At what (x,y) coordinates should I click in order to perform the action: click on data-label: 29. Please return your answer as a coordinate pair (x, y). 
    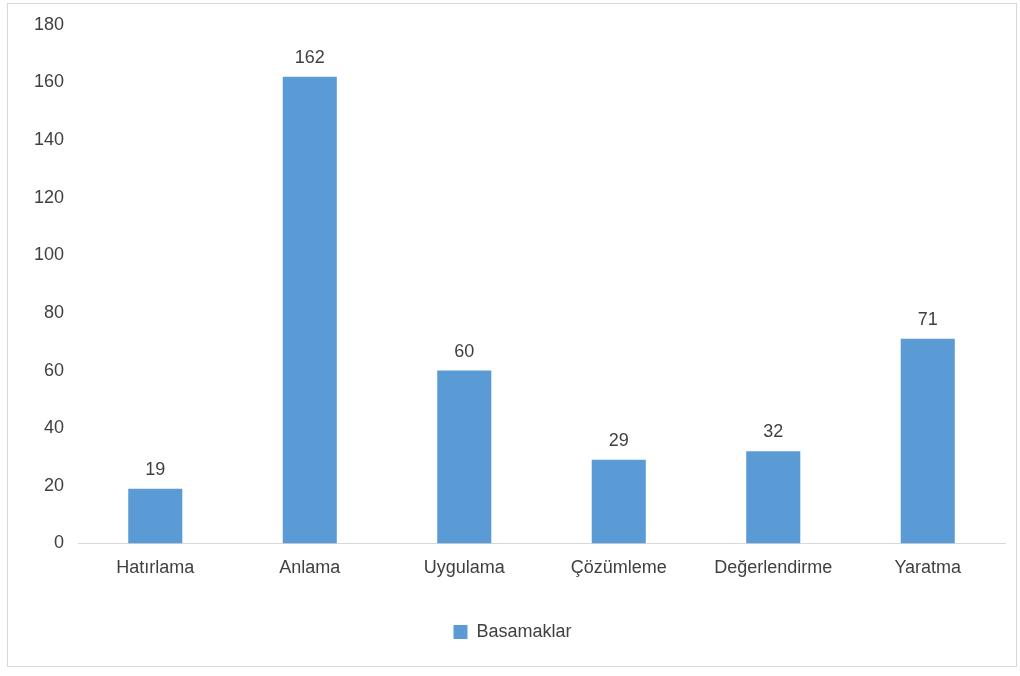
    Looking at the image, I should click on (618, 439).